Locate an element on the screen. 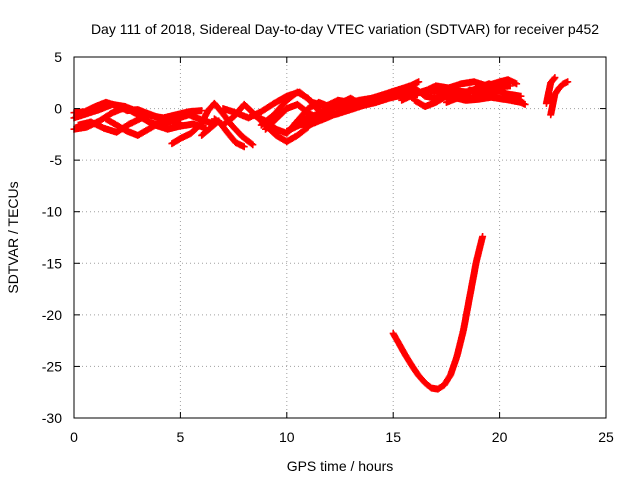 This screenshot has height=480, width=640. y-tick-label: -20 is located at coordinates (52, 315).